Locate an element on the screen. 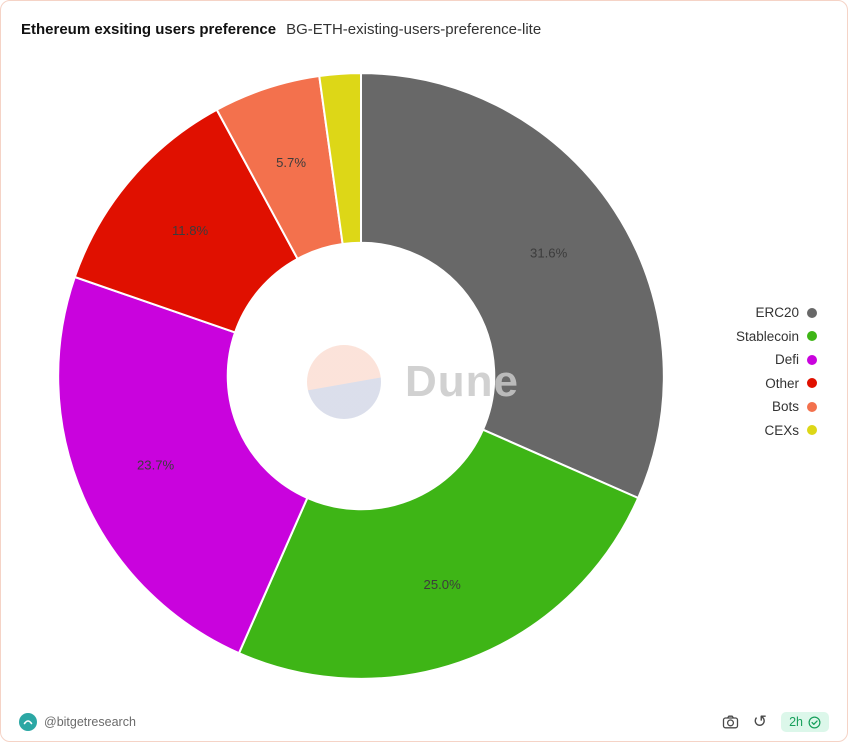  legend-label: ERC20 is located at coordinates (777, 313).